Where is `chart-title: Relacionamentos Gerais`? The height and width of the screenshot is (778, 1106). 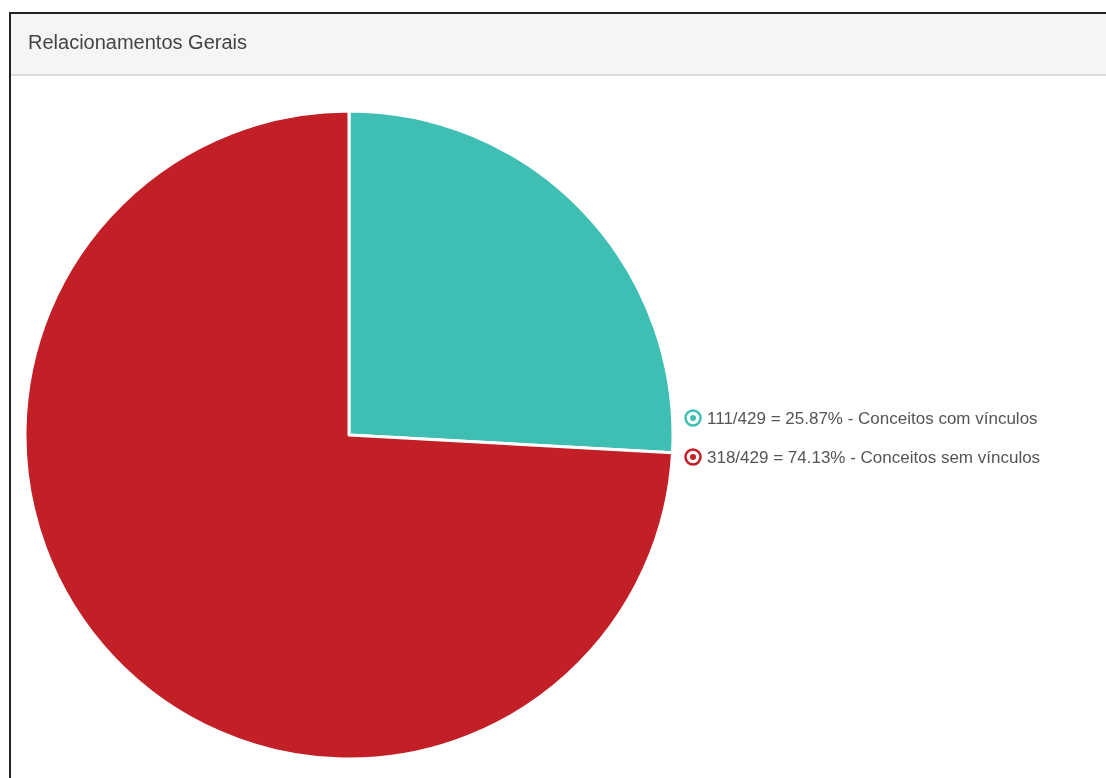
chart-title: Relacionamentos Gerais is located at coordinates (137, 42).